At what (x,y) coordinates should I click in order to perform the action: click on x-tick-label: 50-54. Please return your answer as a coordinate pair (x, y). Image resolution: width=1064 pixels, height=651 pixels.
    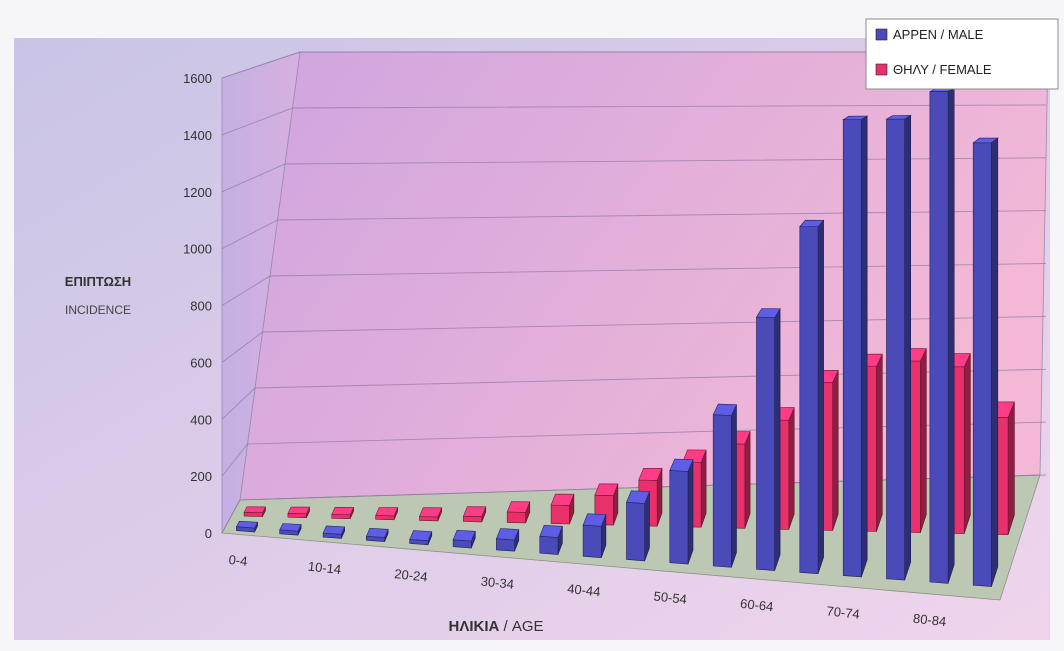
    Looking at the image, I should click on (670, 597).